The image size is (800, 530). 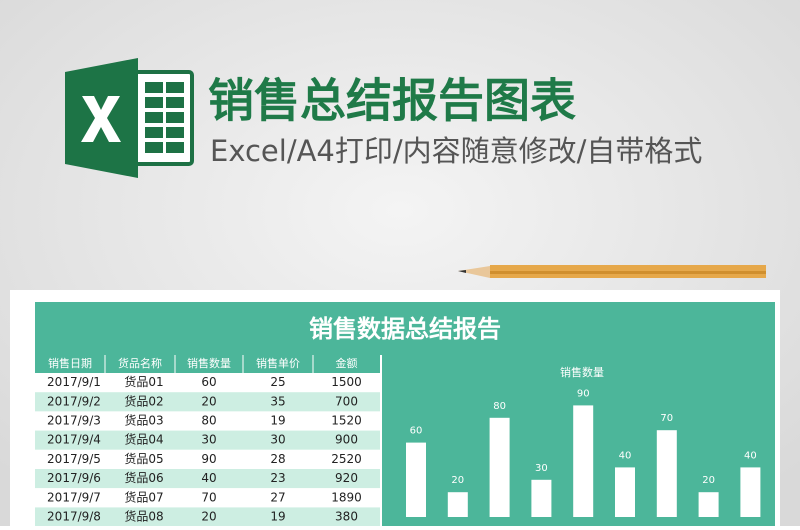 I want to click on table-cell: 700, so click(x=346, y=401).